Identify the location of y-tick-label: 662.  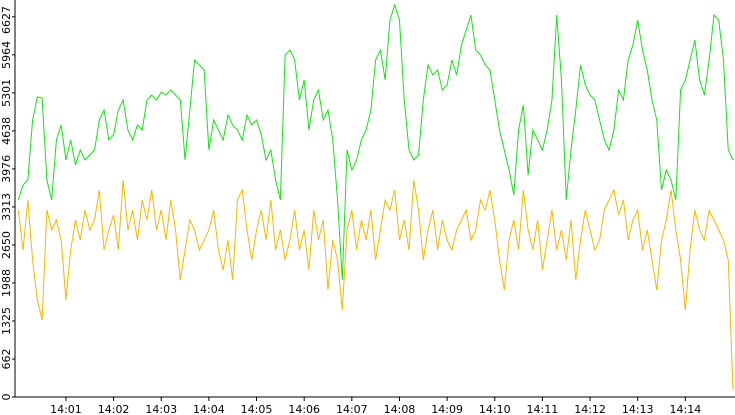
(6, 359).